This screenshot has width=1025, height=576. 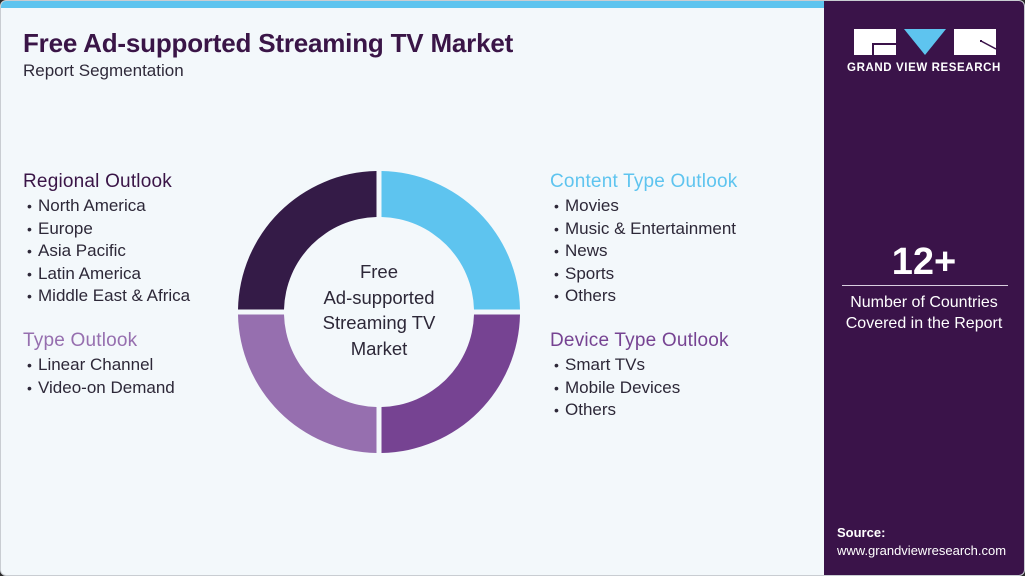 I want to click on donut-label-line: Market, so click(x=379, y=348).